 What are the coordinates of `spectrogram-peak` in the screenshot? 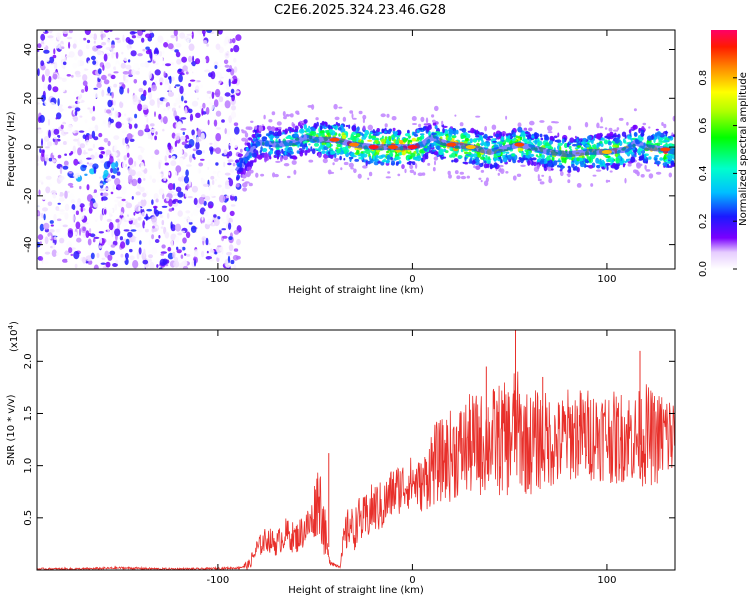 It's located at (519, 144).